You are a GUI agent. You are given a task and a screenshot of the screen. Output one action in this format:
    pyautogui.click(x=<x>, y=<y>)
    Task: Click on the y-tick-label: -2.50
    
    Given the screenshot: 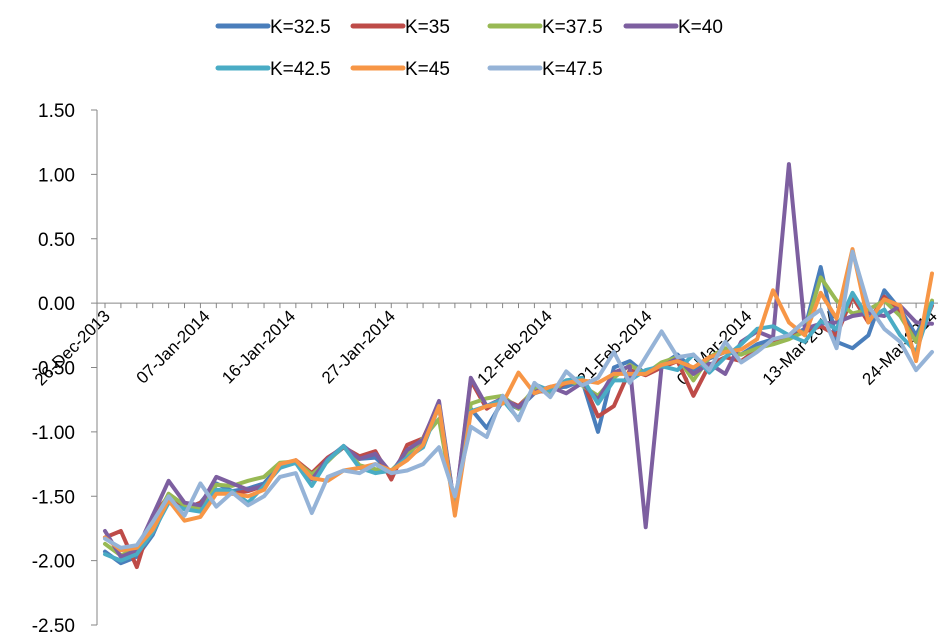 What is the action you would take?
    pyautogui.click(x=53, y=626)
    